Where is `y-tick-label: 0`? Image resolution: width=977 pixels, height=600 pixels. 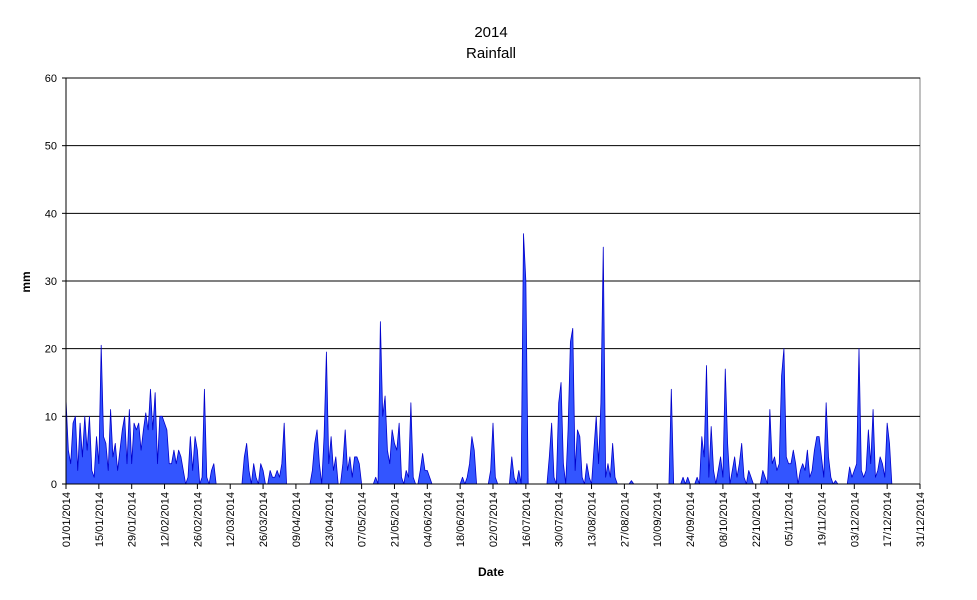 y-tick-label: 0 is located at coordinates (54, 485).